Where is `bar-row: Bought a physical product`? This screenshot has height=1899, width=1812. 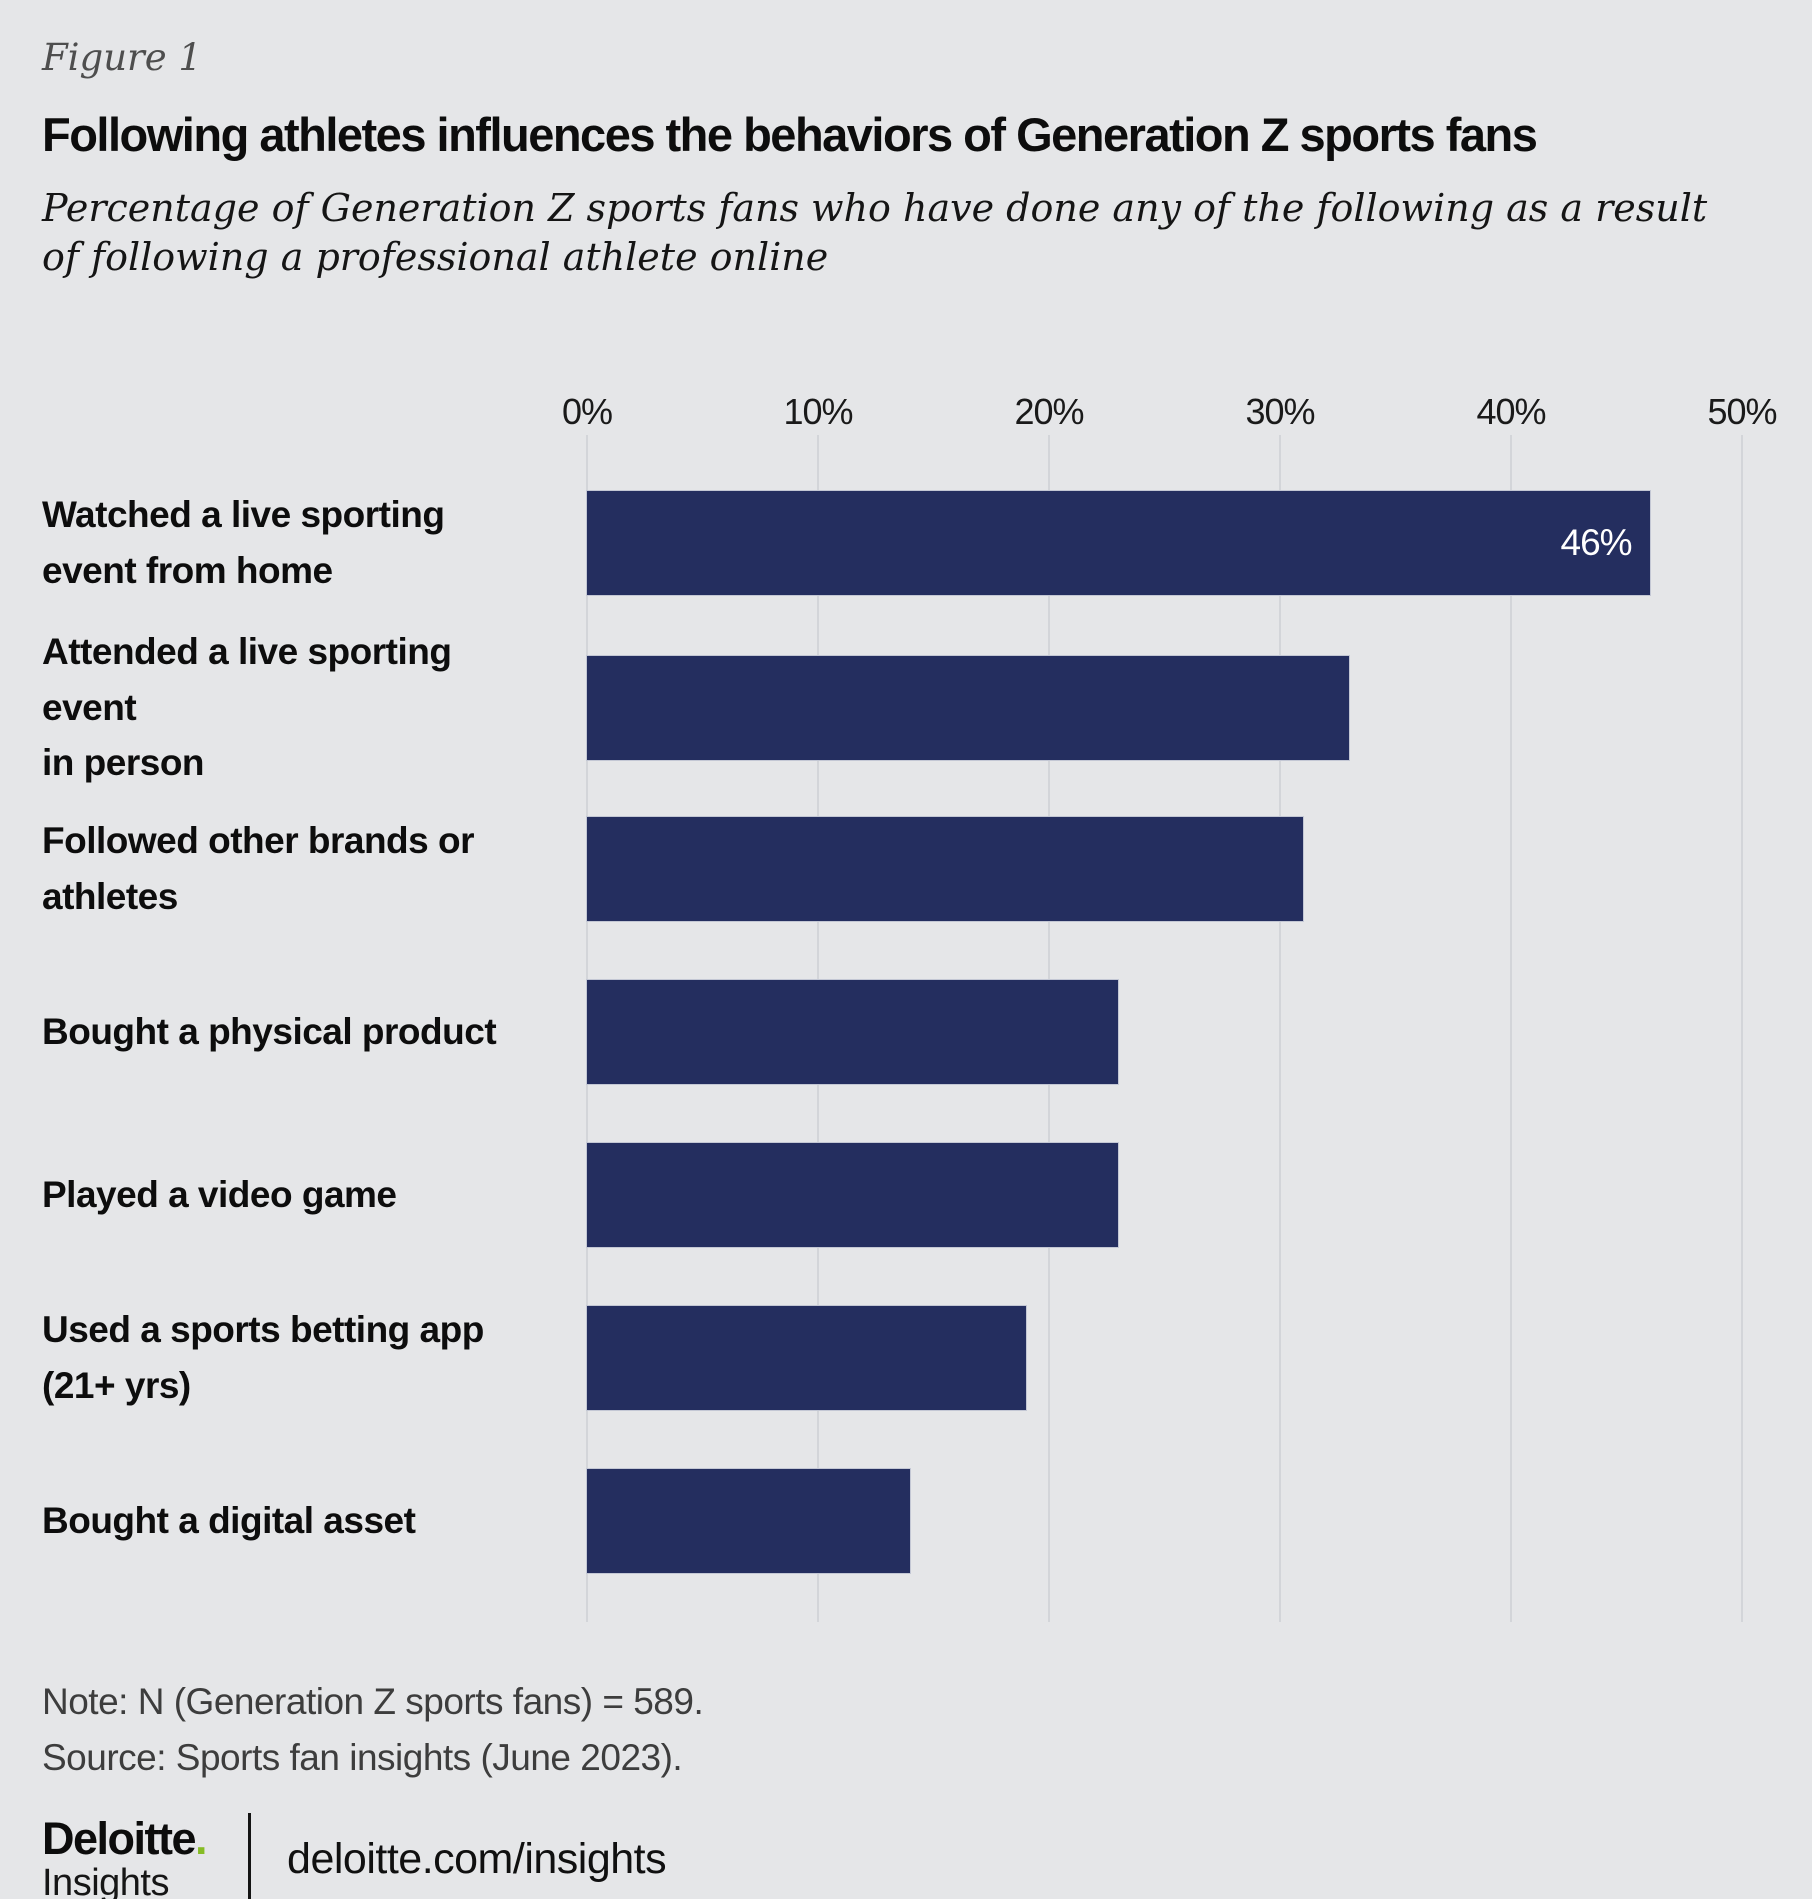 bar-row: Bought a physical product is located at coordinates (892, 1031).